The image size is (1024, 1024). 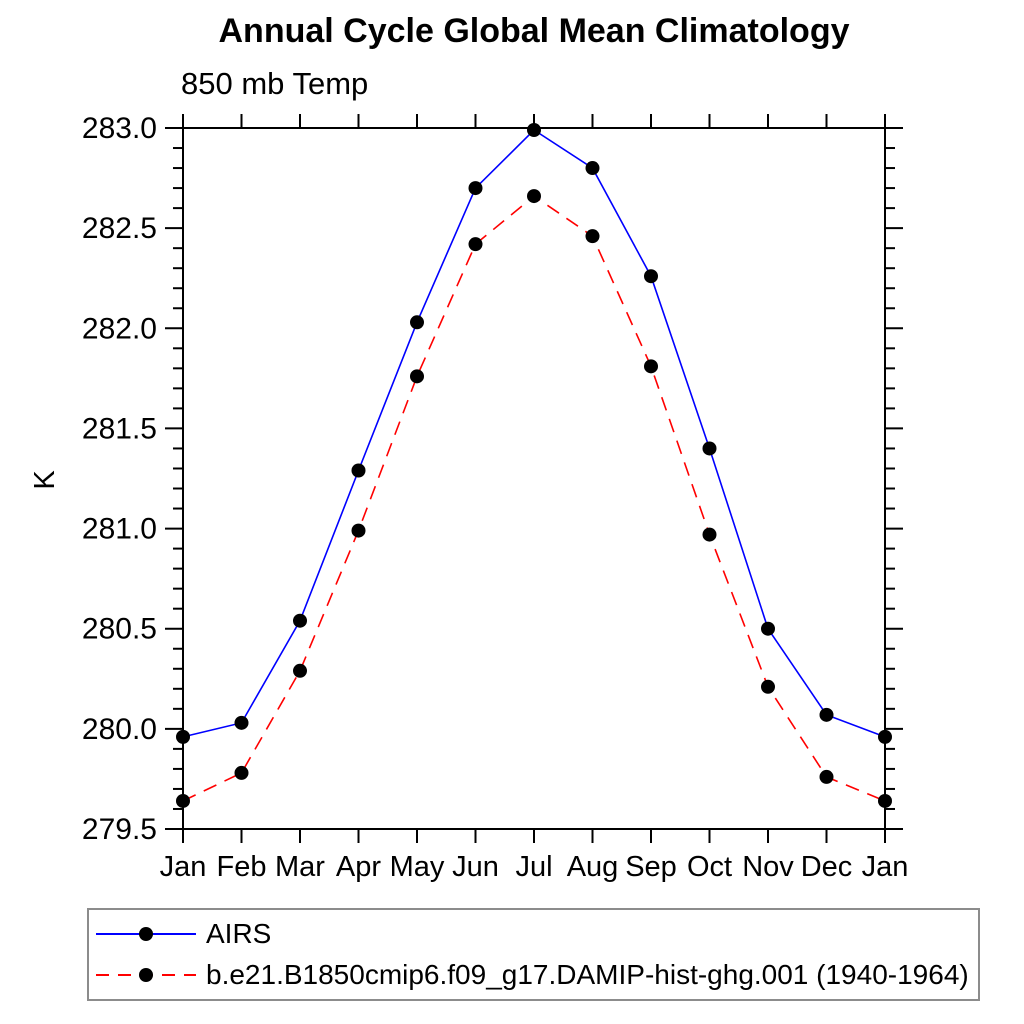 I want to click on x-tick-label: Apr, so click(x=358, y=867).